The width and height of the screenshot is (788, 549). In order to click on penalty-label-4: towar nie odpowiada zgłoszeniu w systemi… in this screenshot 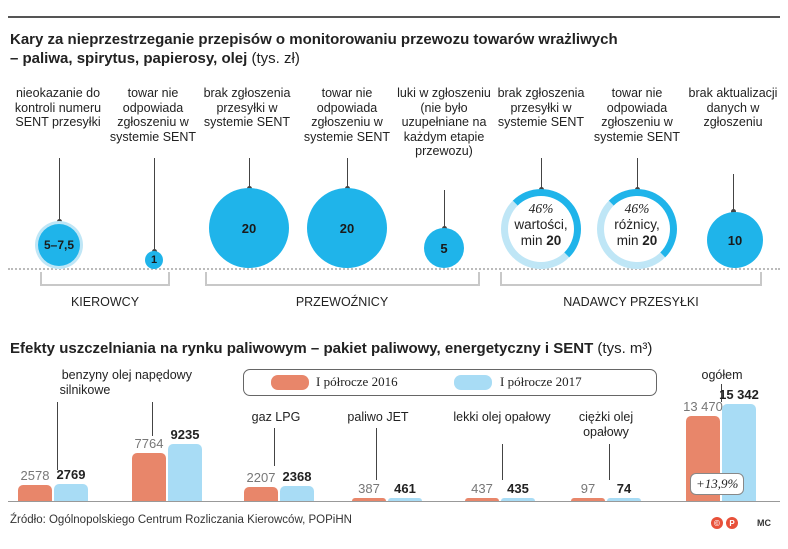, I will do `click(347, 115)`.